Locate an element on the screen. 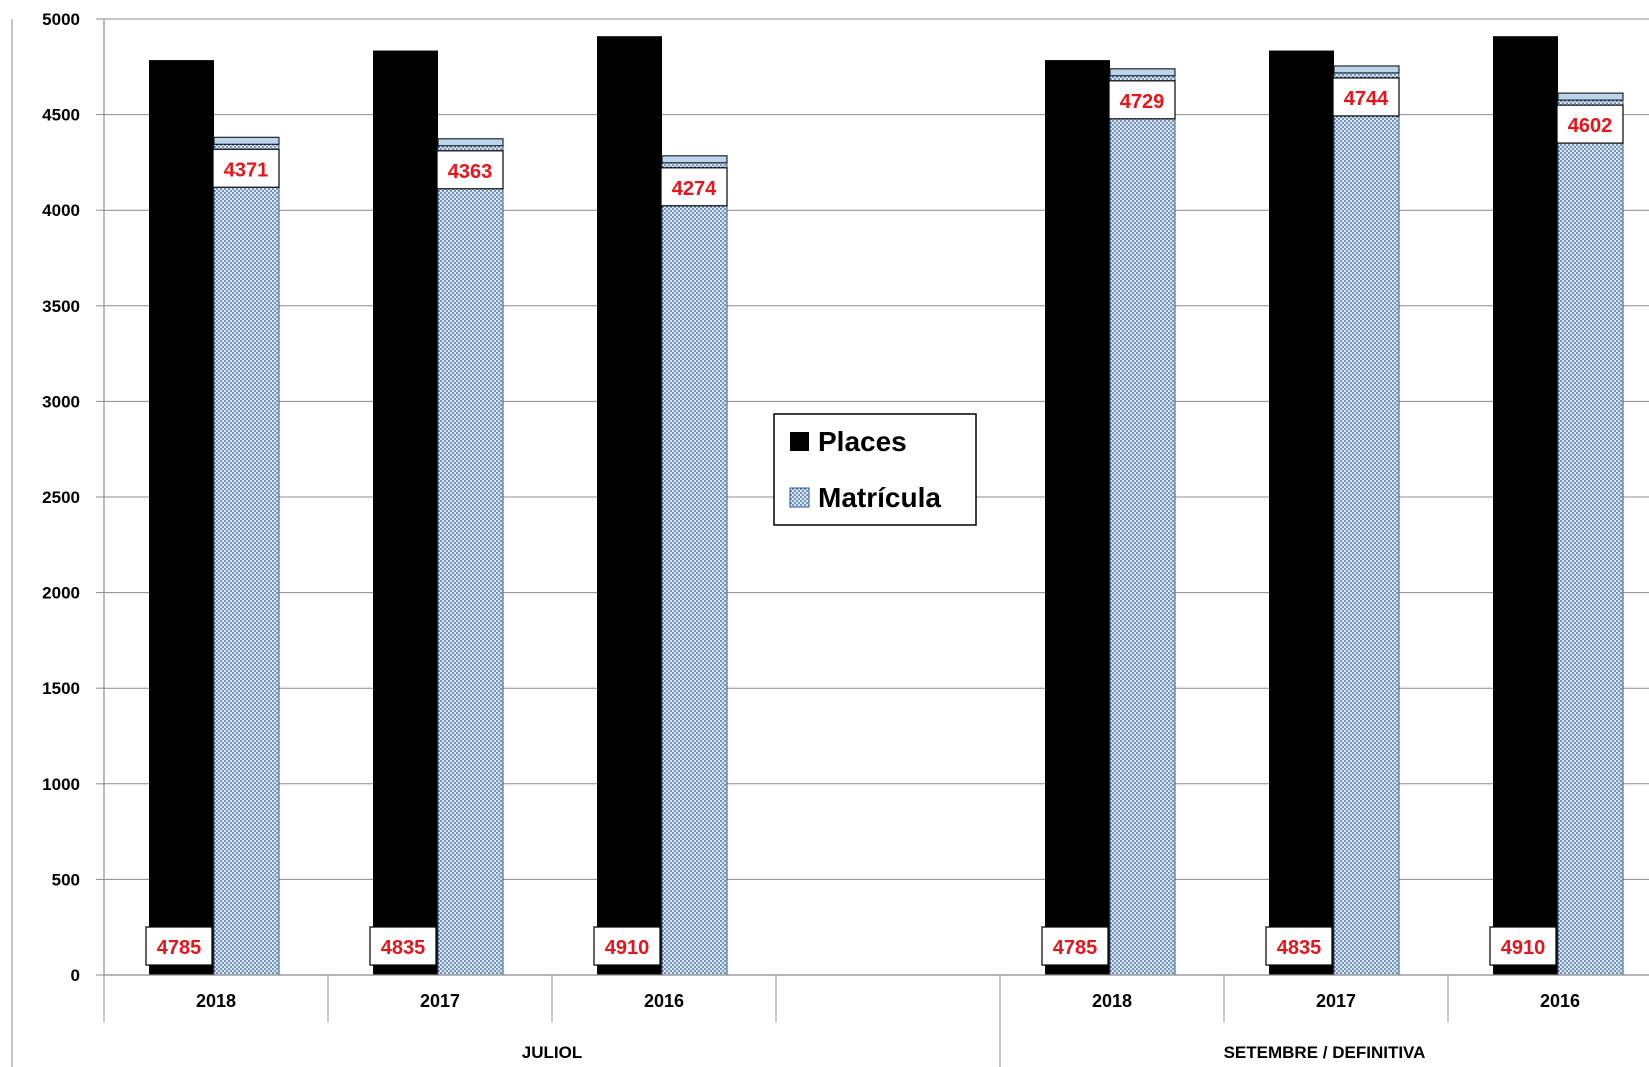 Image resolution: width=1649 pixels, height=1067 pixels. y-tick-label: 4000 is located at coordinates (61, 210).